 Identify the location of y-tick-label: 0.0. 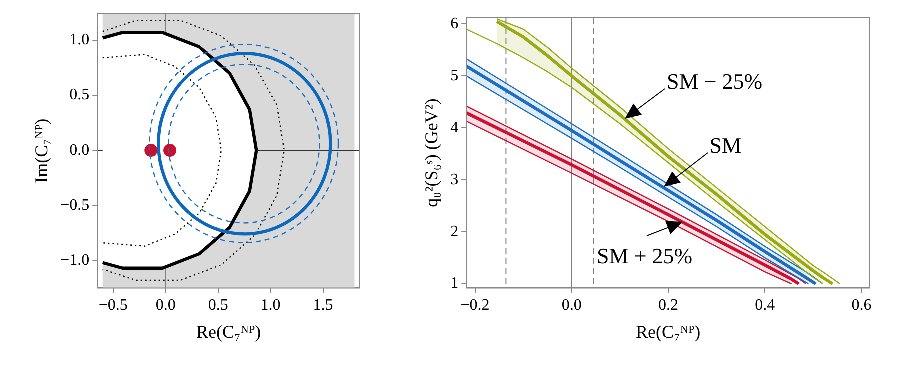
(80, 150).